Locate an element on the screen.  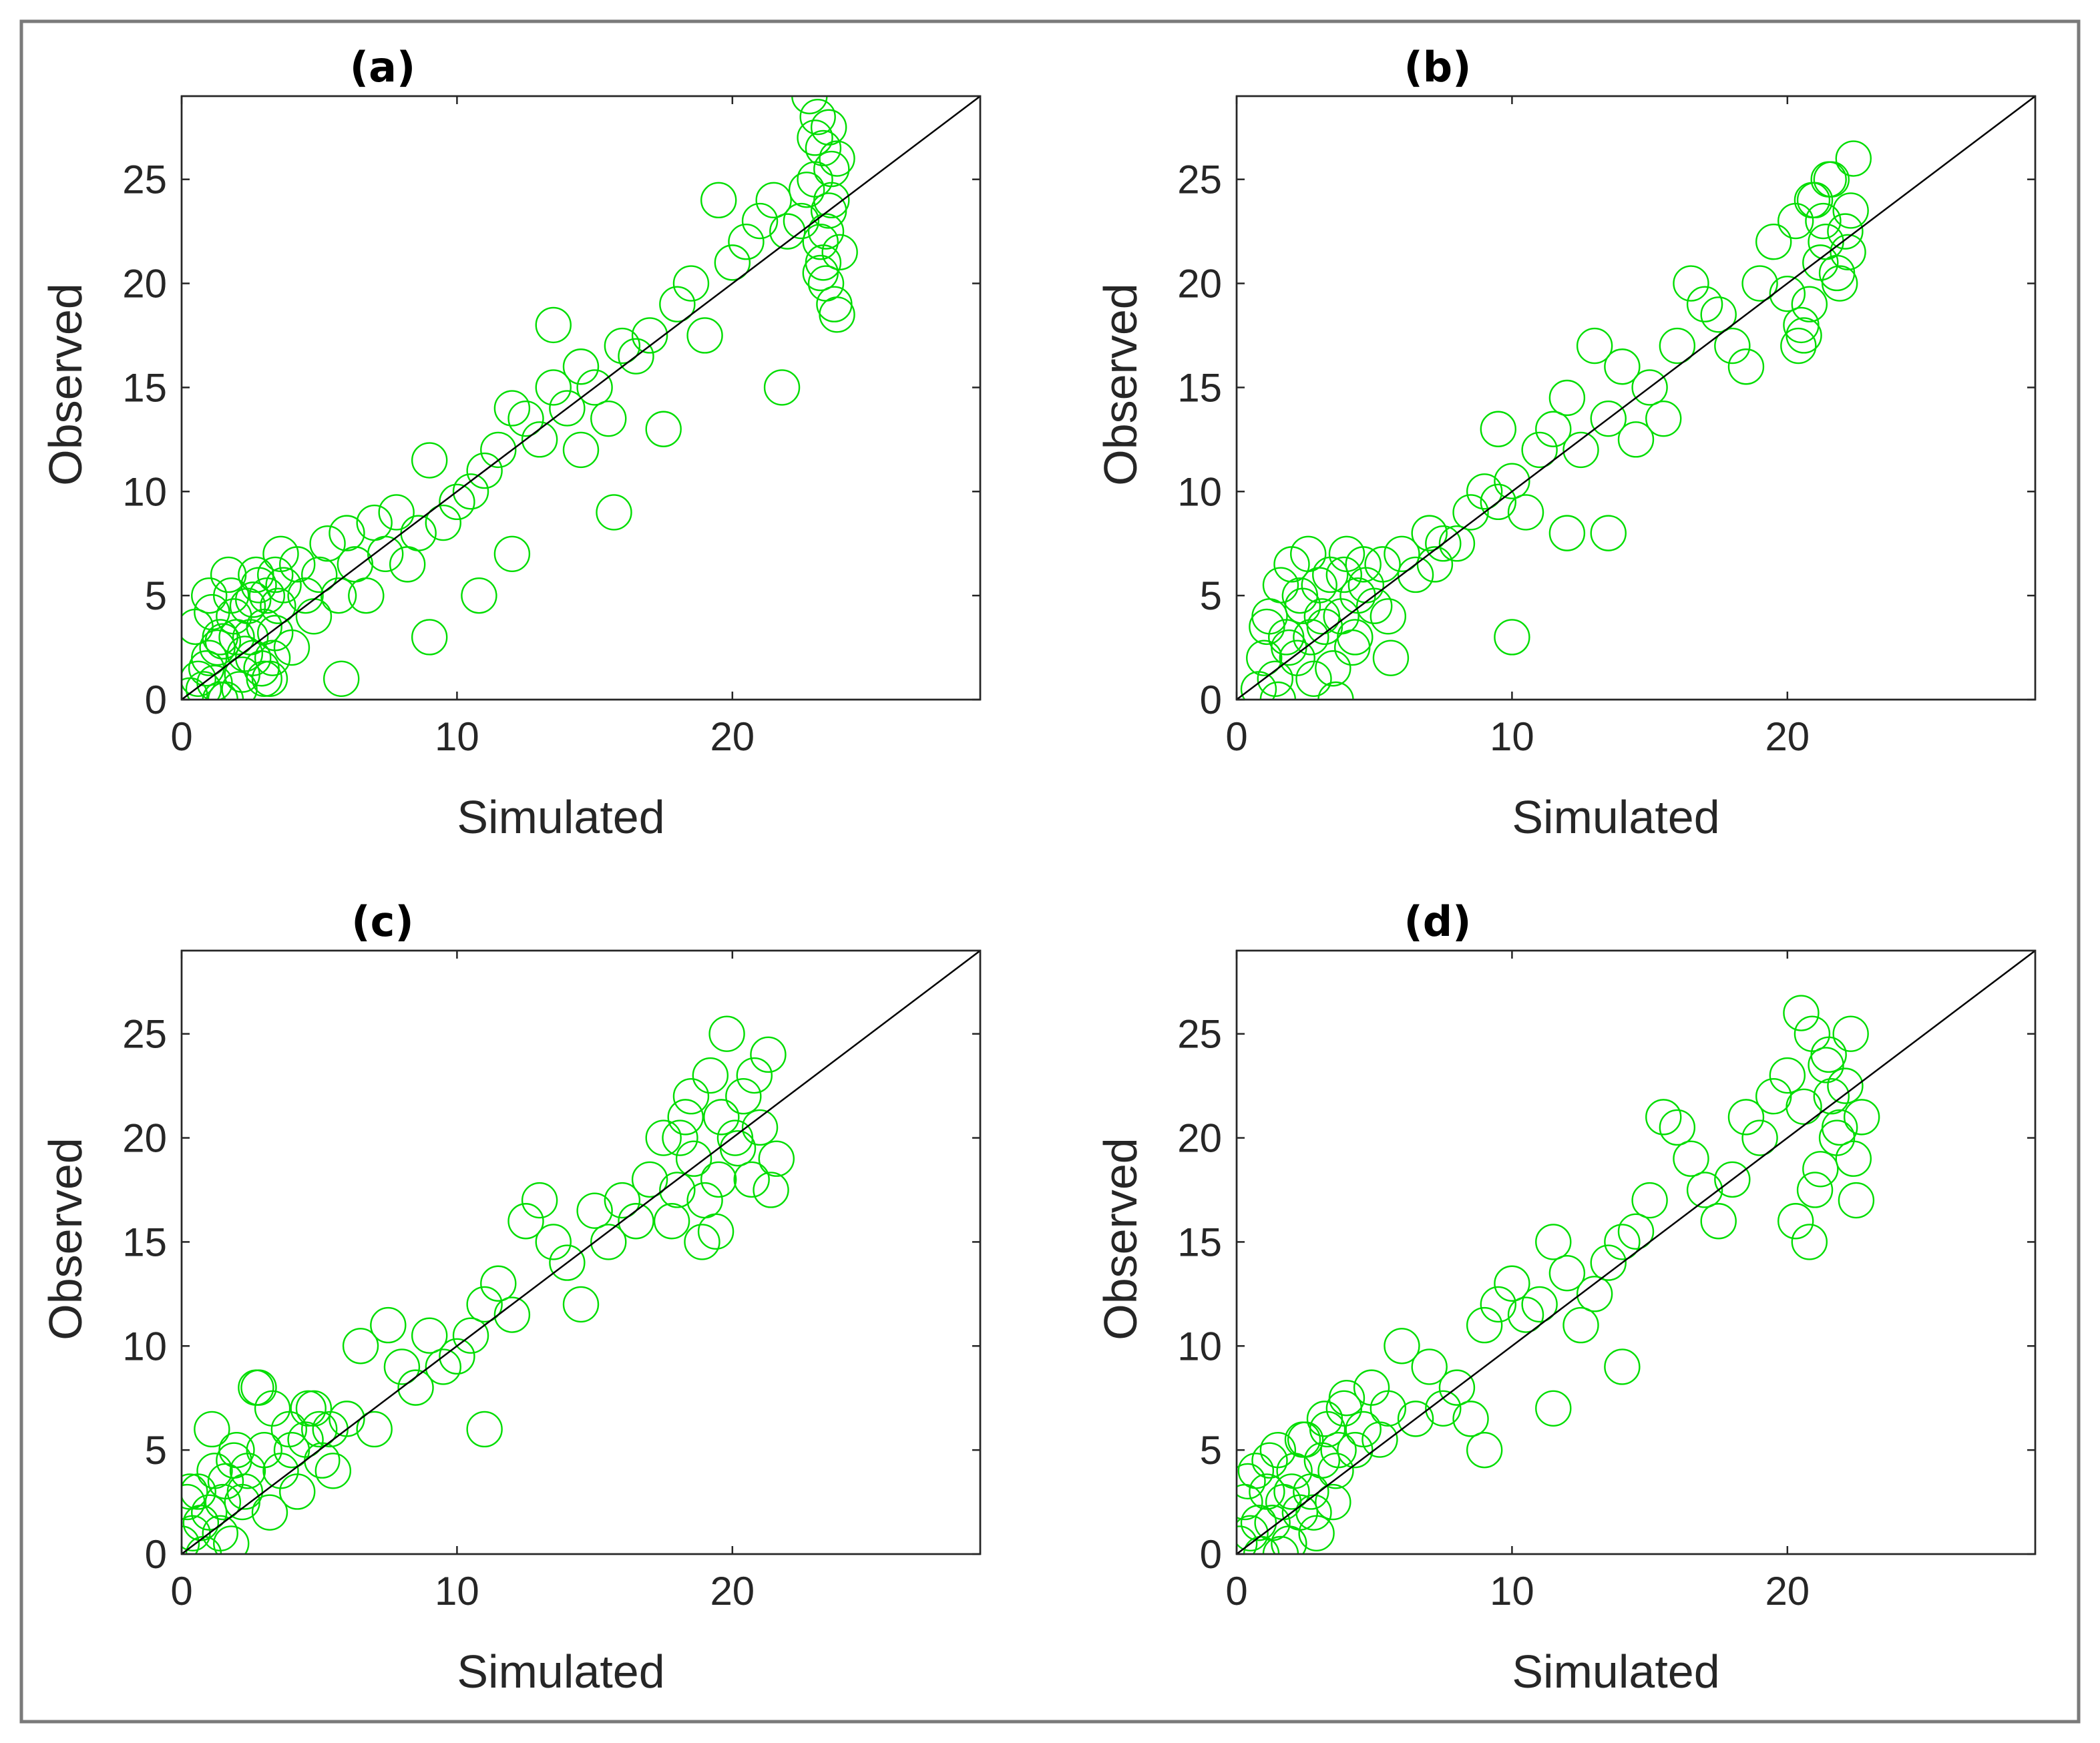
axes-border is located at coordinates (581, 1252).